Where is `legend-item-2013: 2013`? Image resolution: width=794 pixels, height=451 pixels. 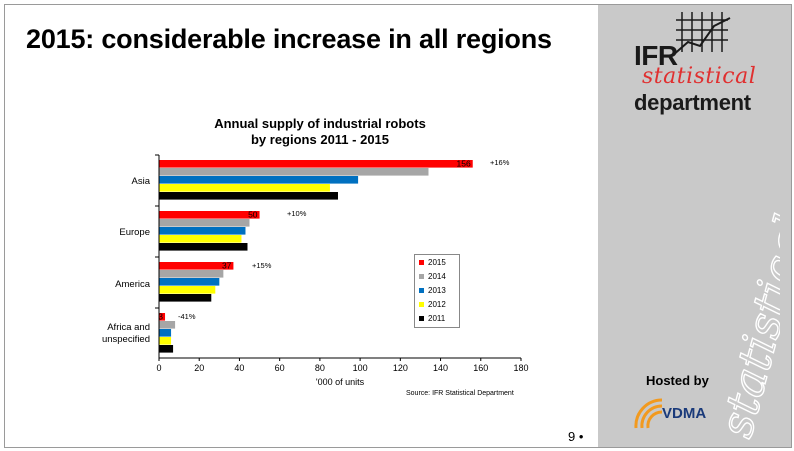
legend-item-2013: 2013 is located at coordinates (437, 290).